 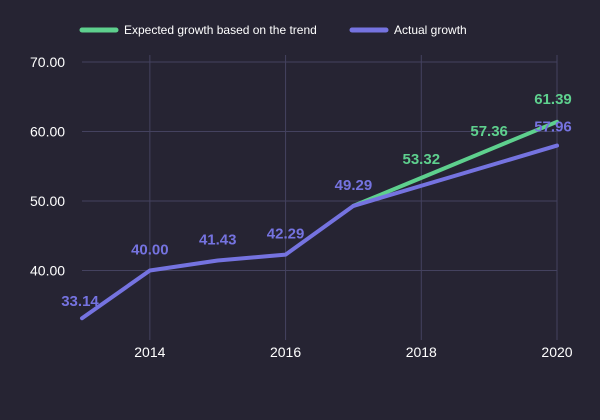 I want to click on x-tick-label: 2016, so click(x=285, y=352).